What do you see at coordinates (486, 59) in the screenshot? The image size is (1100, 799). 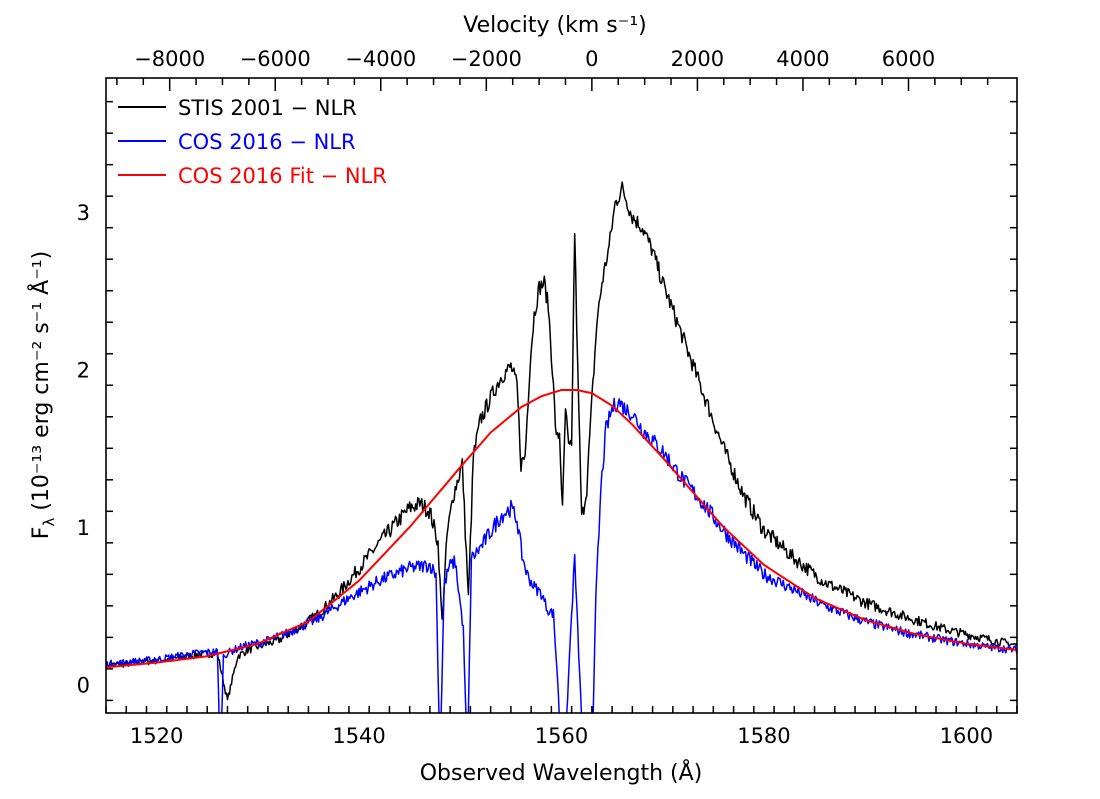 I see `v-tick-label: −2000` at bounding box center [486, 59].